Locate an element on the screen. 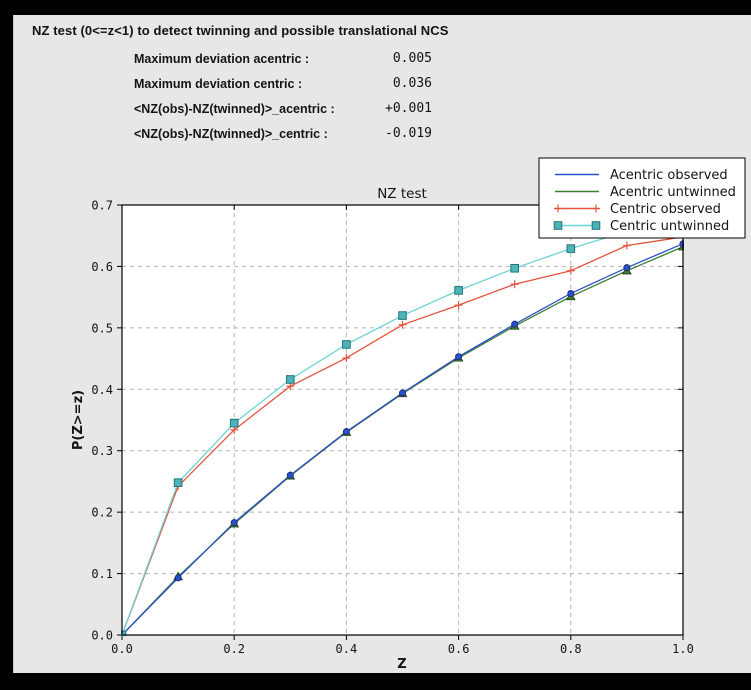 This screenshot has height=690, width=751. stat-label: <NZ(obs)-NZ(twinned)>_acentric : is located at coordinates (234, 109).